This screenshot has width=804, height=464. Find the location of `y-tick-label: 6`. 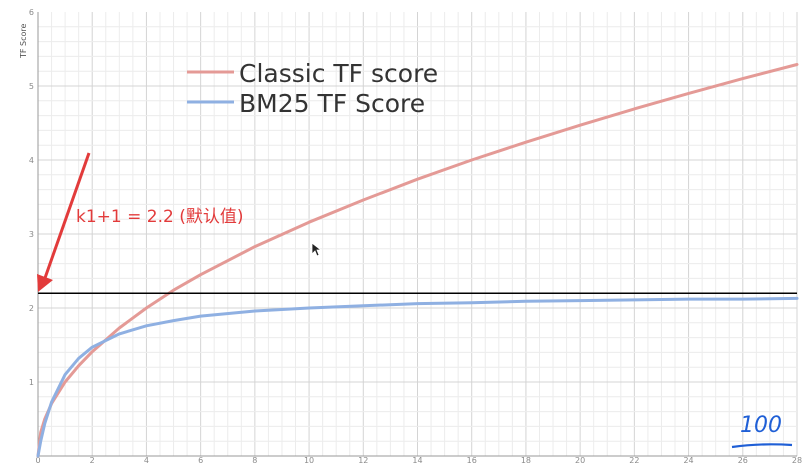

y-tick-label: 6 is located at coordinates (31, 12).